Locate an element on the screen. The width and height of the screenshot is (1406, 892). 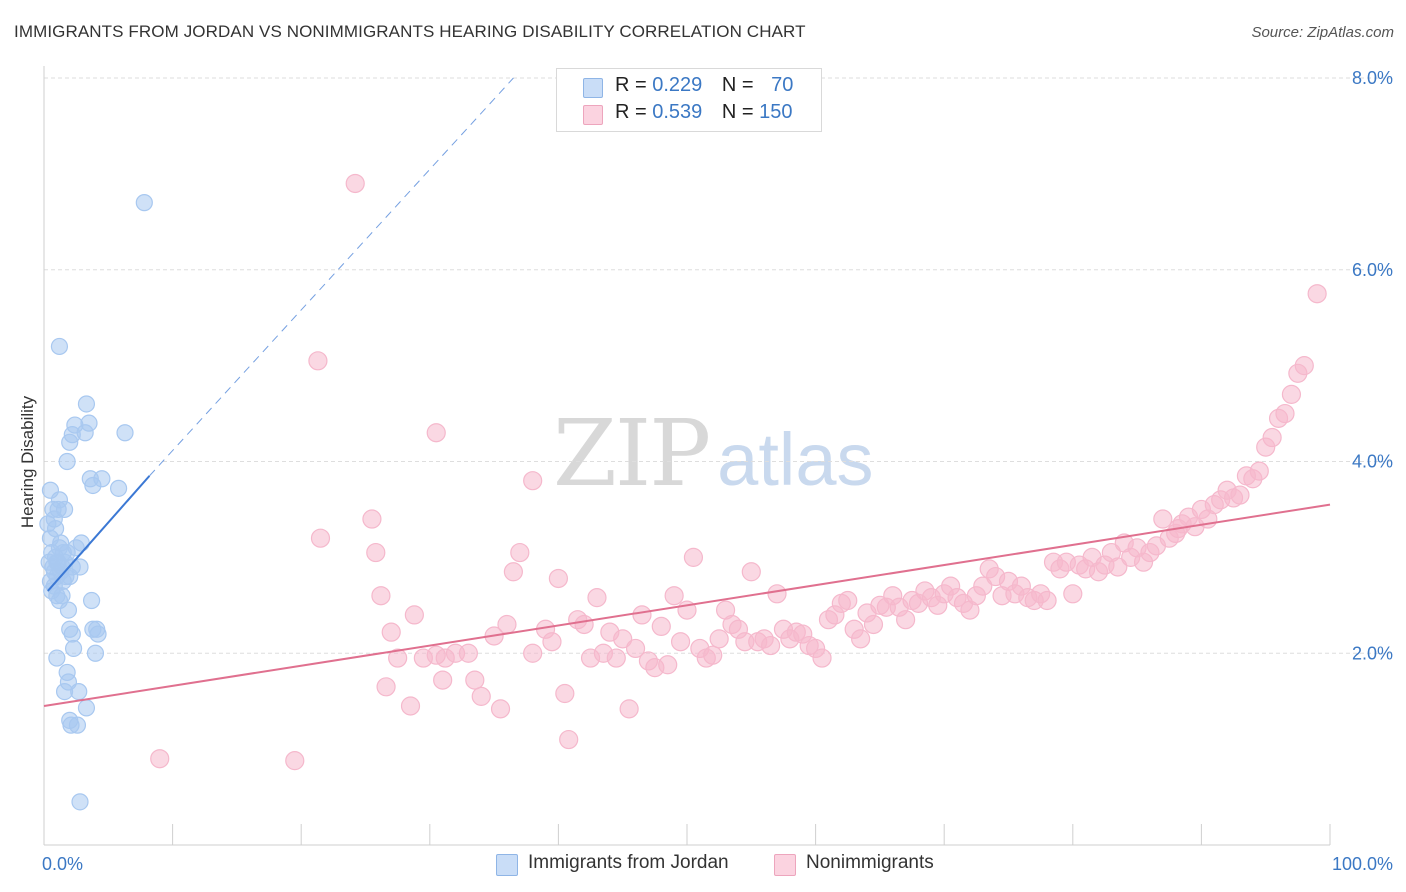
y-tick-label-3: 8.0% is located at coordinates (1372, 78).